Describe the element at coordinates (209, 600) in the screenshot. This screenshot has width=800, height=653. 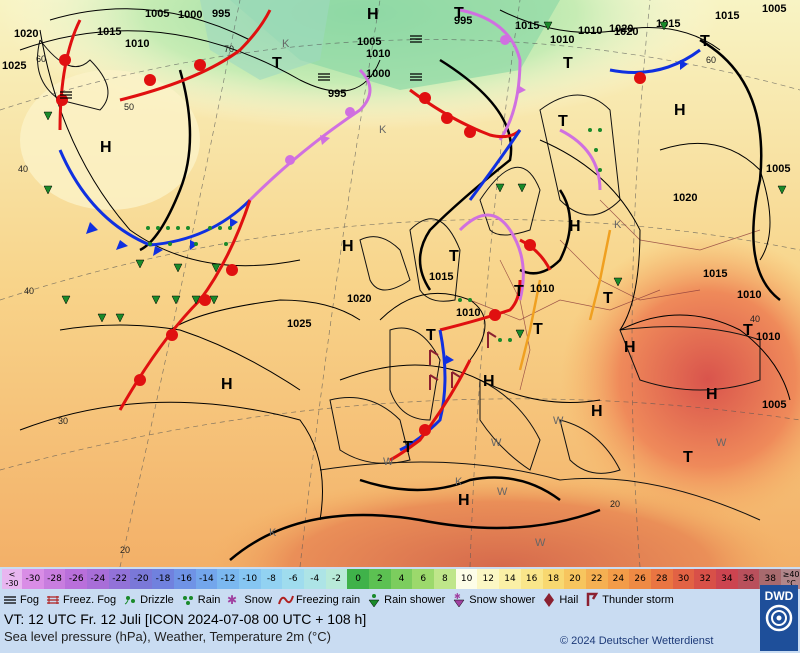
I see `legend-item-label: Rain` at that location.